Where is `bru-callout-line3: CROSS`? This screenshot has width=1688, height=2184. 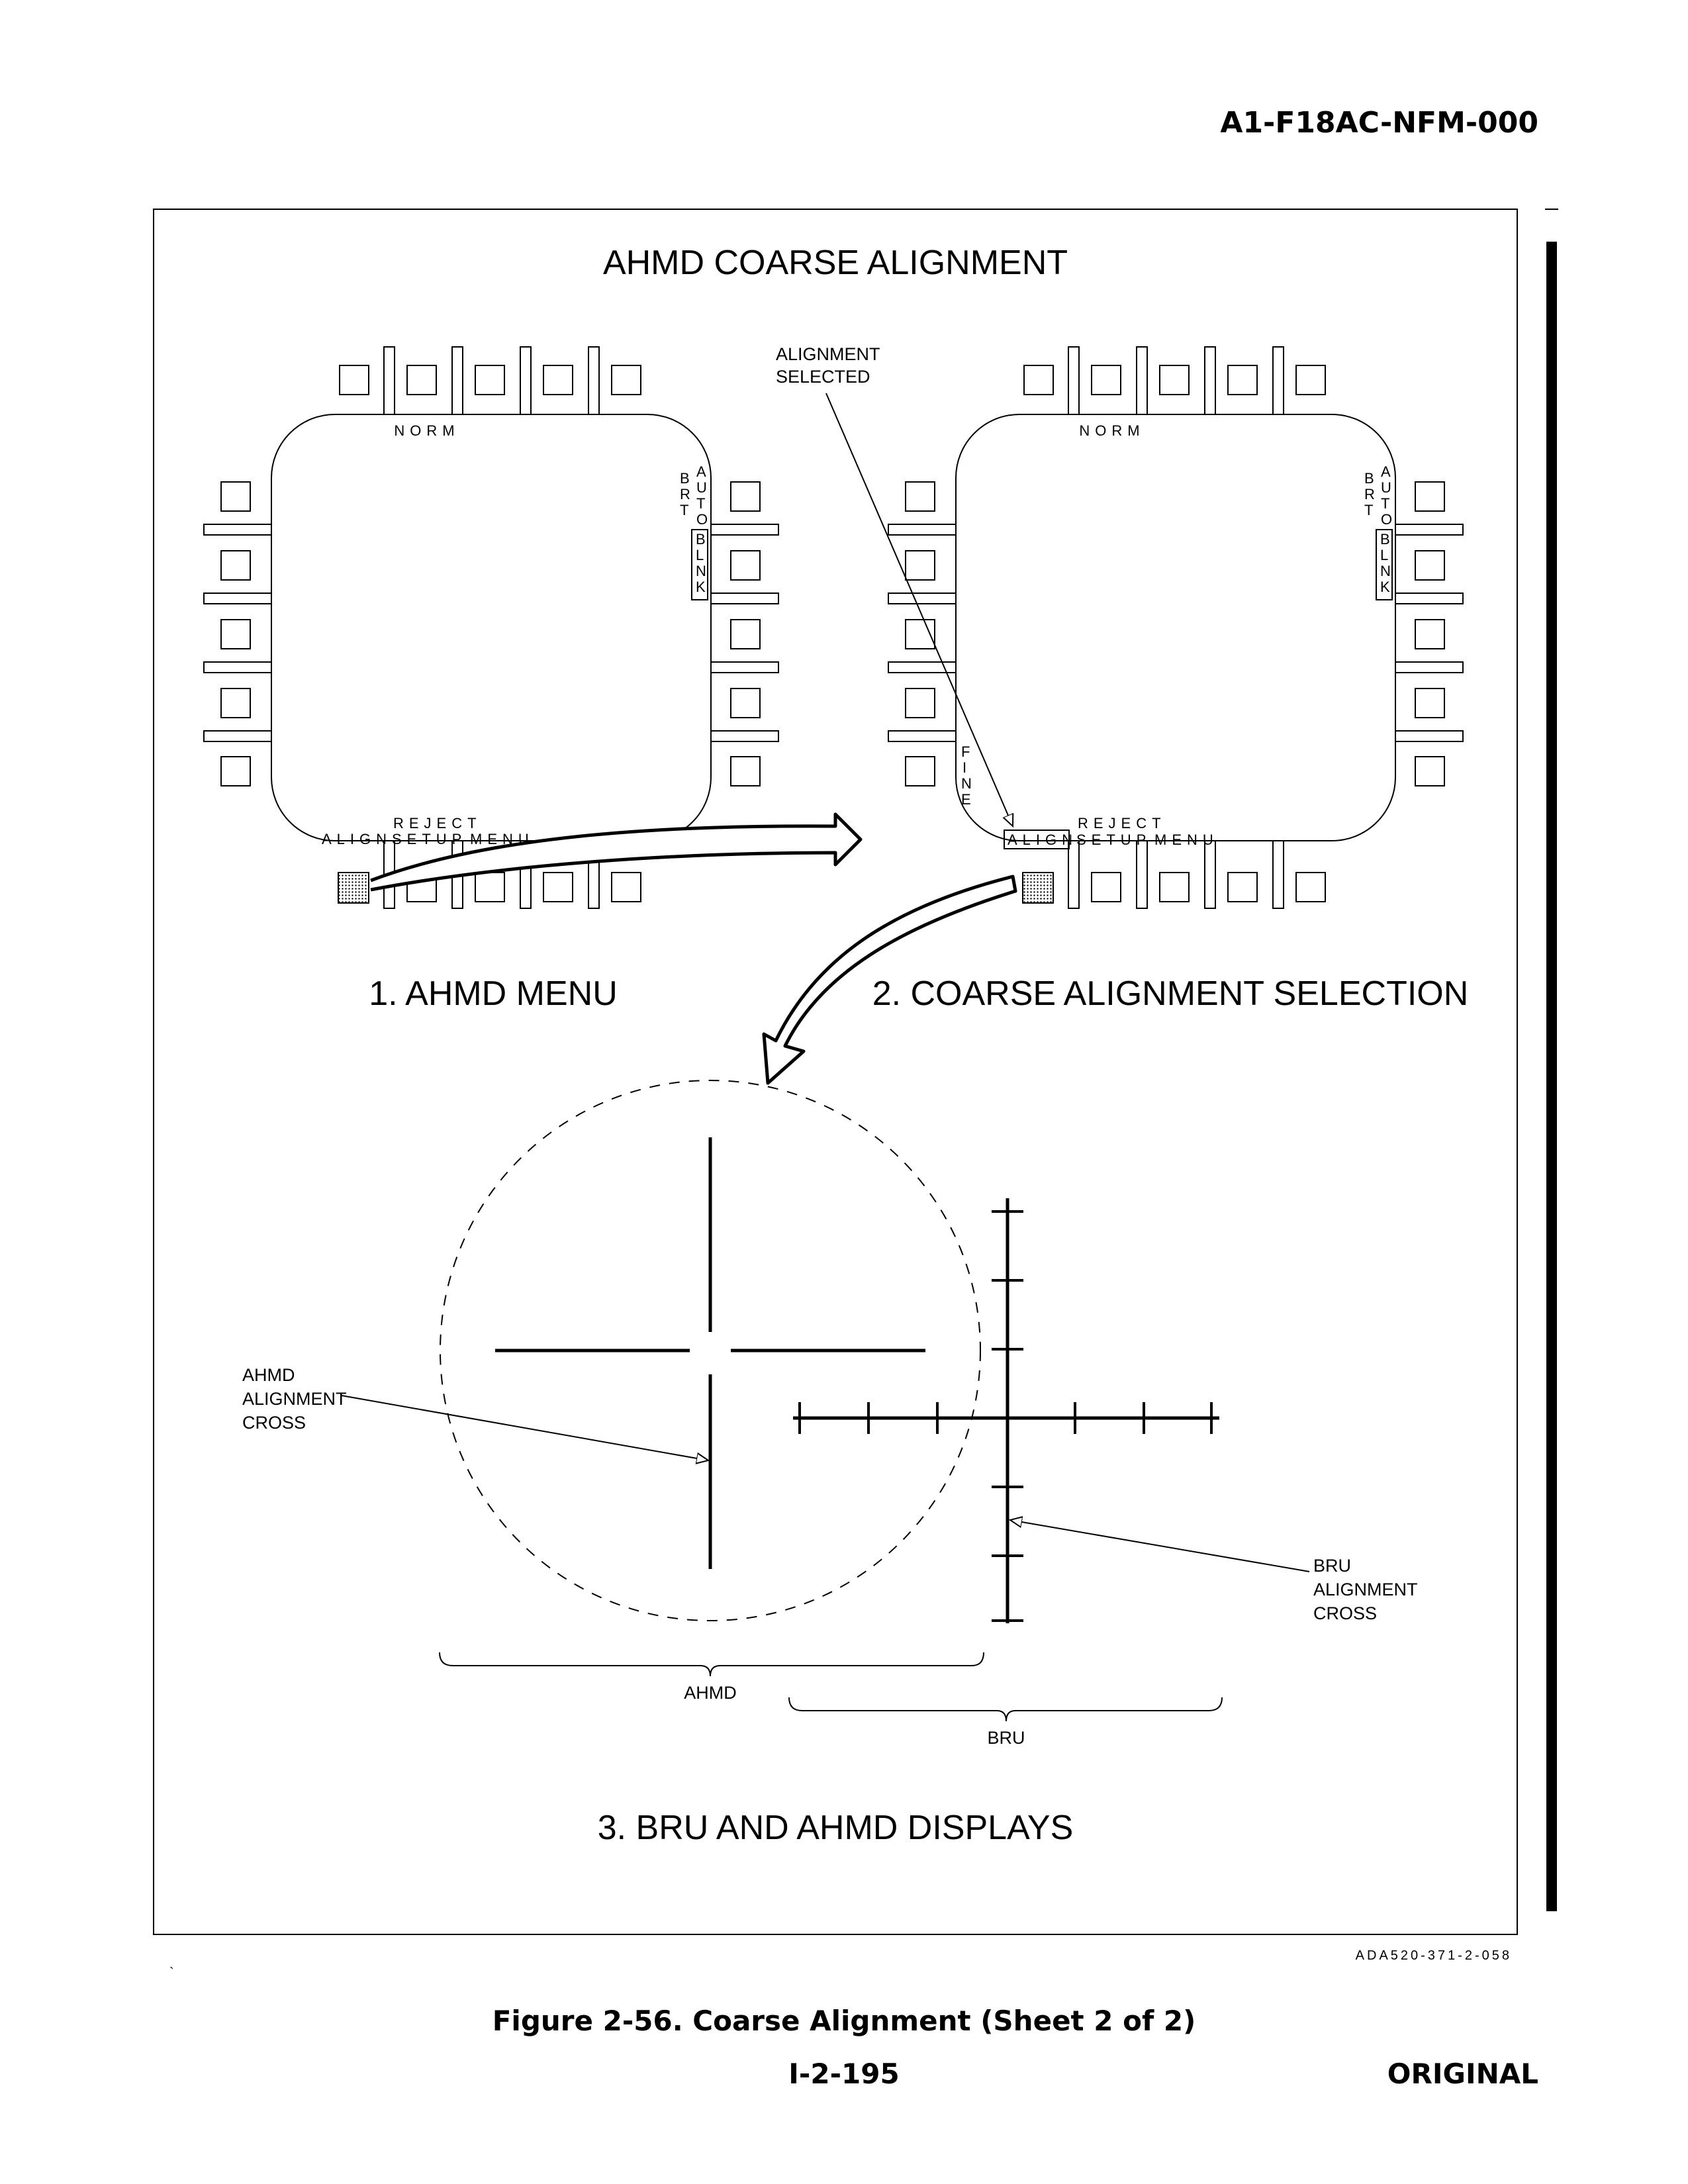 bru-callout-line3: CROSS is located at coordinates (1345, 1613).